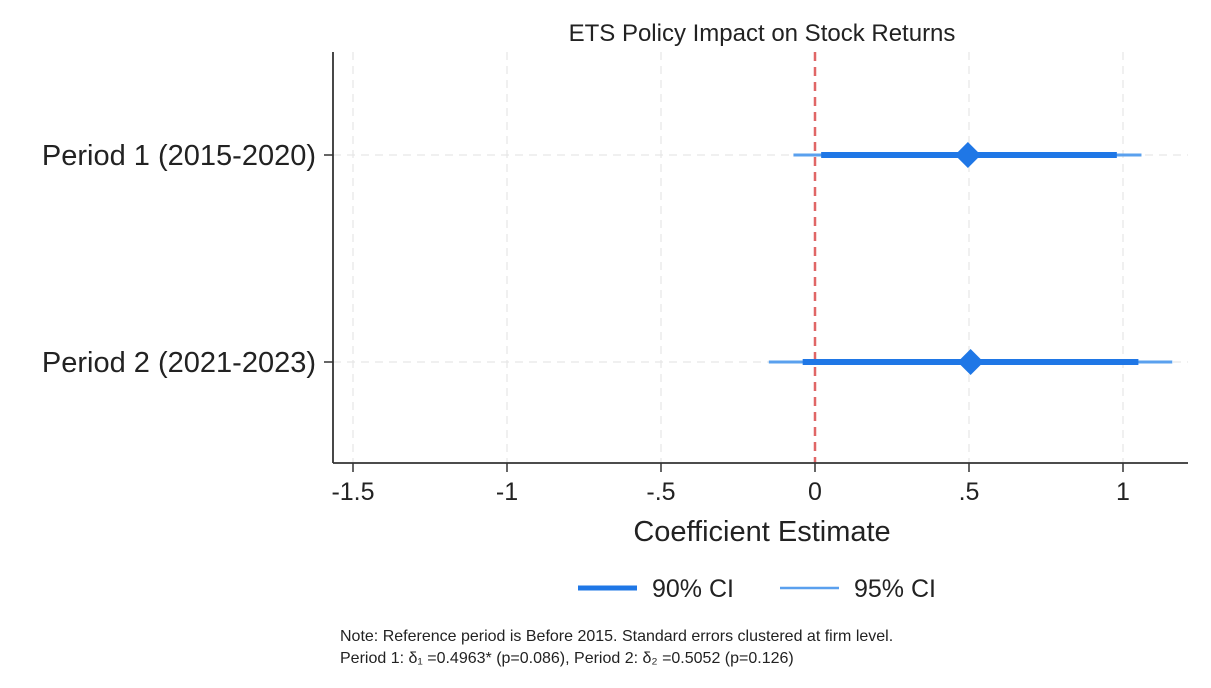  Describe the element at coordinates (660, 492) in the screenshot. I see `x-tick-label: -.5` at that location.